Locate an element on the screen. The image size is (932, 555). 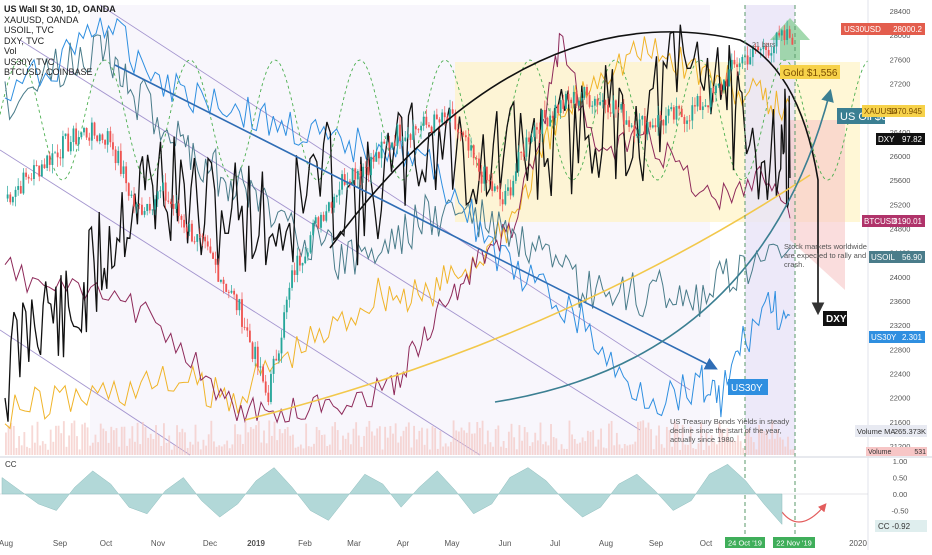
legend-item: US30Y, TVC is located at coordinates (29, 61).